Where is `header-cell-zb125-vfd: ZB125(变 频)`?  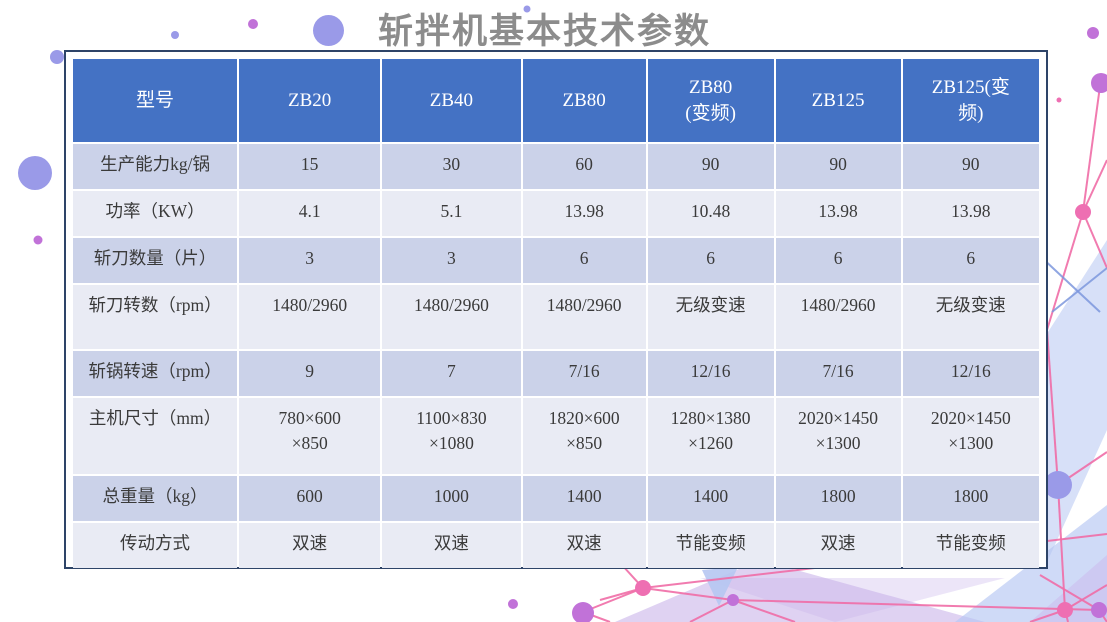
header-cell-zb125-vfd: ZB125(变 频) is located at coordinates (970, 100).